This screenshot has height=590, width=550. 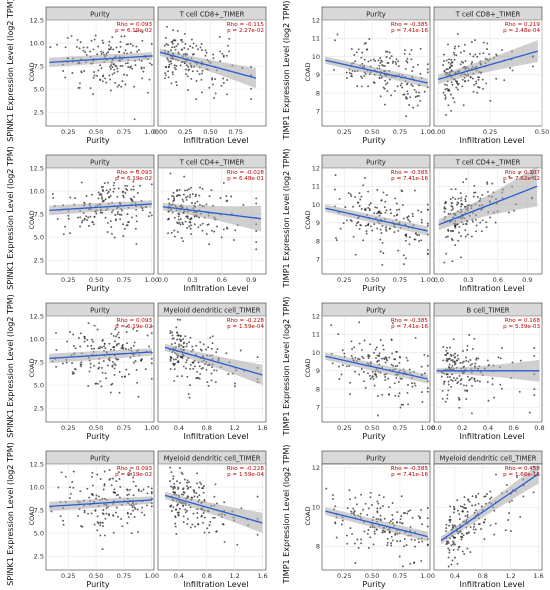 I want to click on x-tick-label: 0.25, so click(x=68, y=428).